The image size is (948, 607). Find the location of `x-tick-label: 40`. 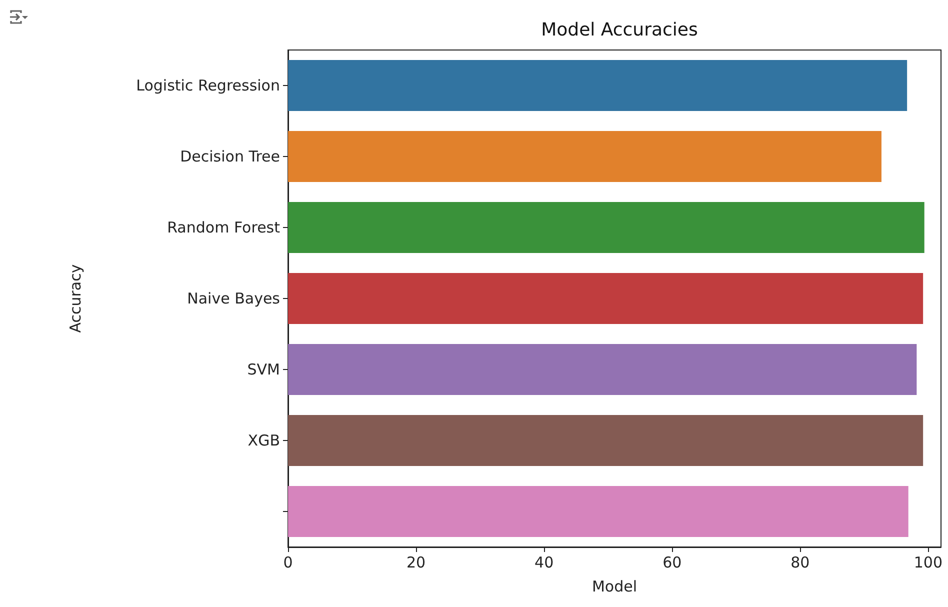

x-tick-label: 40 is located at coordinates (544, 563).